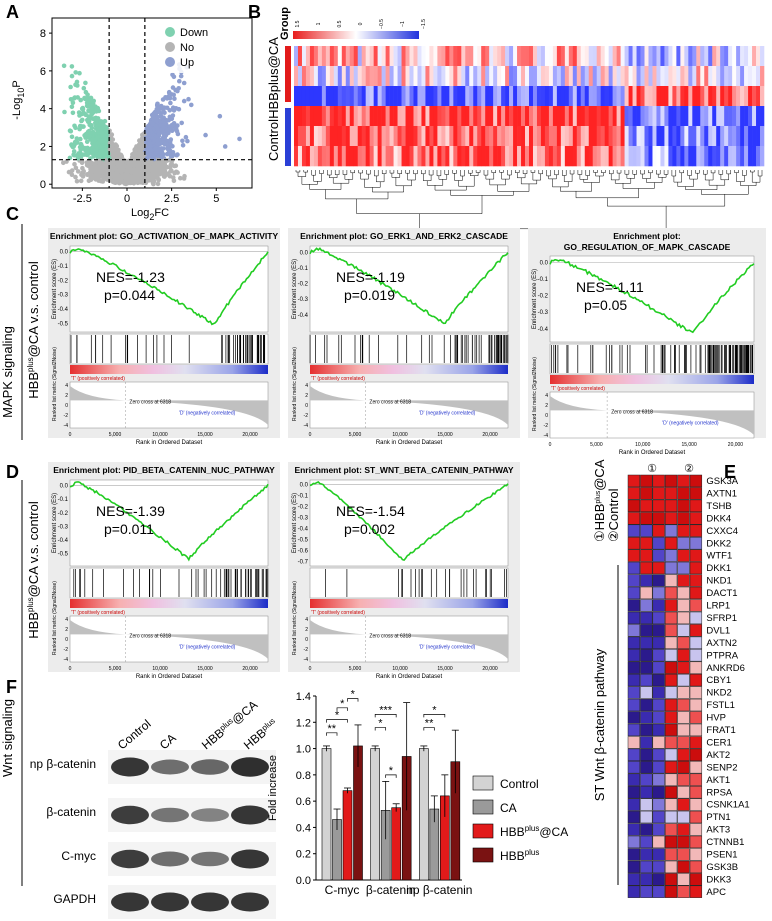 The height and width of the screenshot is (921, 772). Describe the element at coordinates (369, 295) in the screenshot. I see `p-value: p=0.019` at that location.